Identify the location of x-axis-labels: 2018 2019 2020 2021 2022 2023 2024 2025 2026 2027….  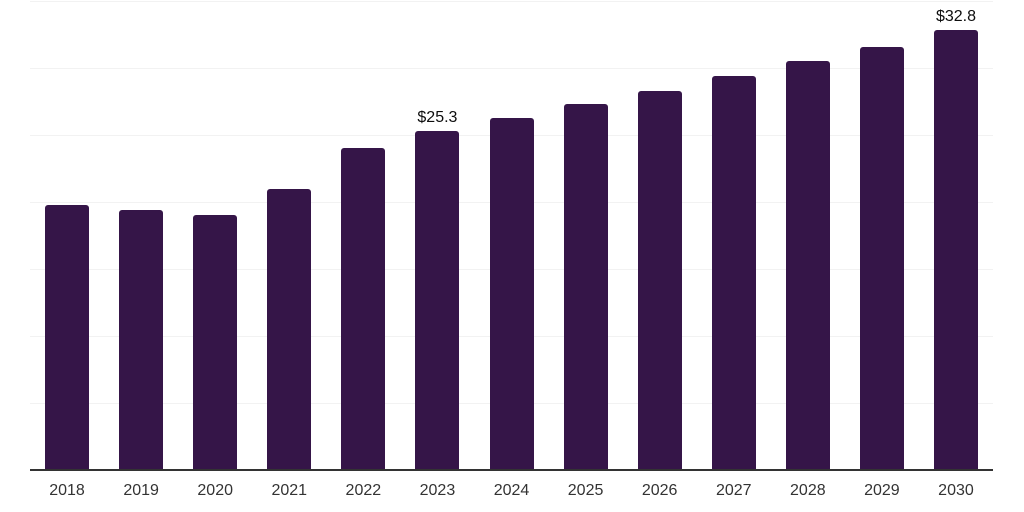
(511, 490).